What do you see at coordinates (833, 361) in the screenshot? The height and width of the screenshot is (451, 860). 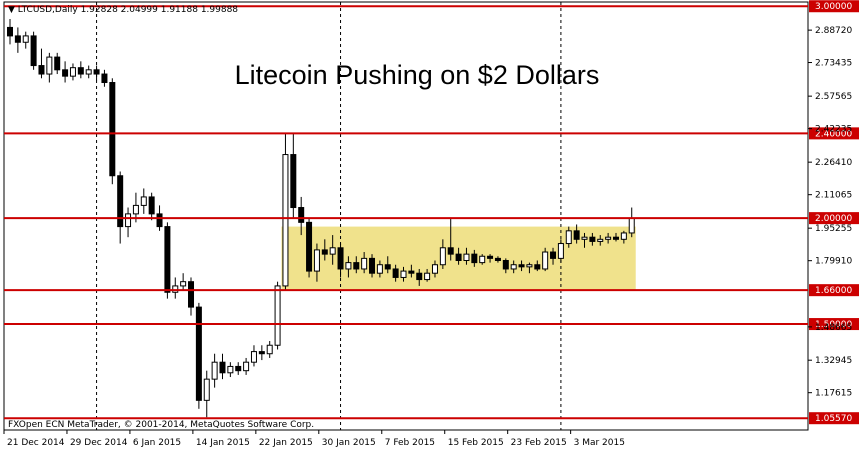 I see `price-tick-label: 1.32945` at bounding box center [833, 361].